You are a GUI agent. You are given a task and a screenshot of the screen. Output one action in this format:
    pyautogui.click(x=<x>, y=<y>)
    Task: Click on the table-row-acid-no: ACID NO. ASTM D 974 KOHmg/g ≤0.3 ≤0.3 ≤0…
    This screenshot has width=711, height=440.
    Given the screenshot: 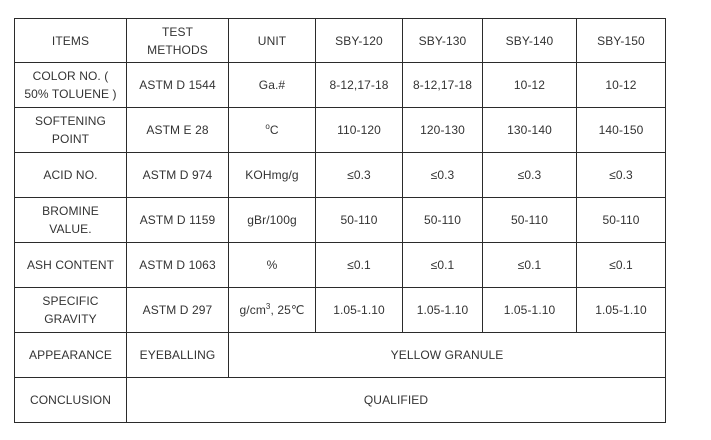 What is the action you would take?
    pyautogui.click(x=340, y=175)
    